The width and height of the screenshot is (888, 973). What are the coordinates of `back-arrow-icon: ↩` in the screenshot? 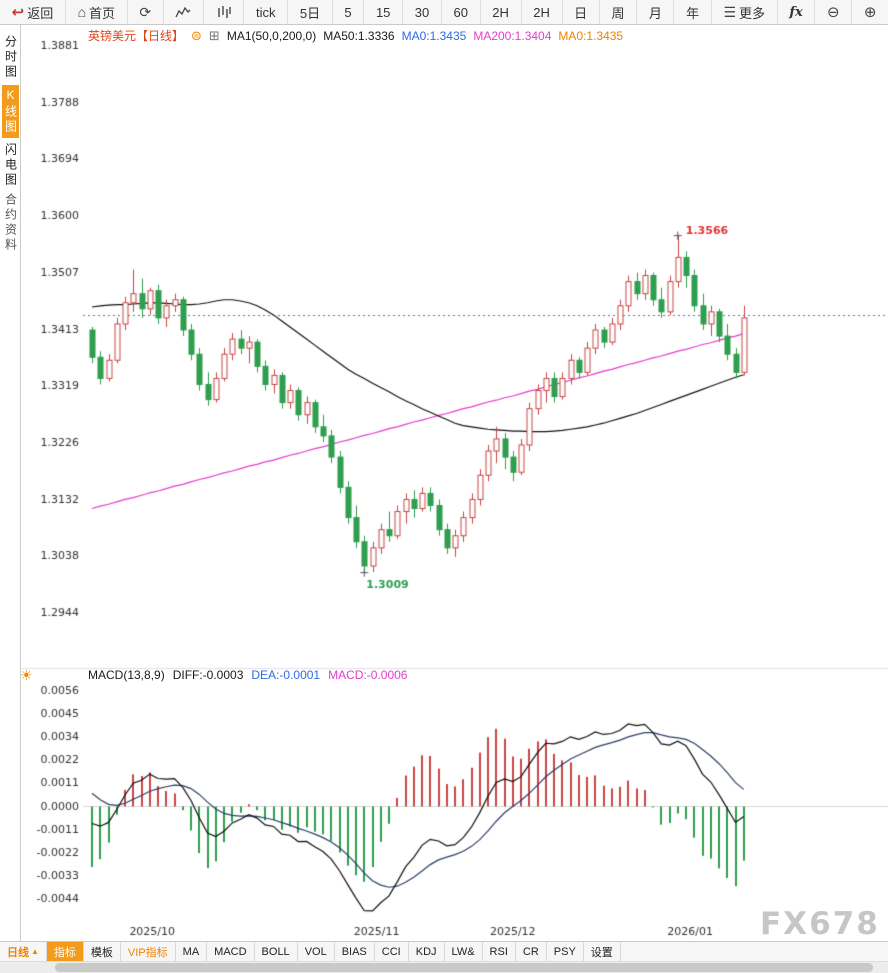 It's located at (18, 12).